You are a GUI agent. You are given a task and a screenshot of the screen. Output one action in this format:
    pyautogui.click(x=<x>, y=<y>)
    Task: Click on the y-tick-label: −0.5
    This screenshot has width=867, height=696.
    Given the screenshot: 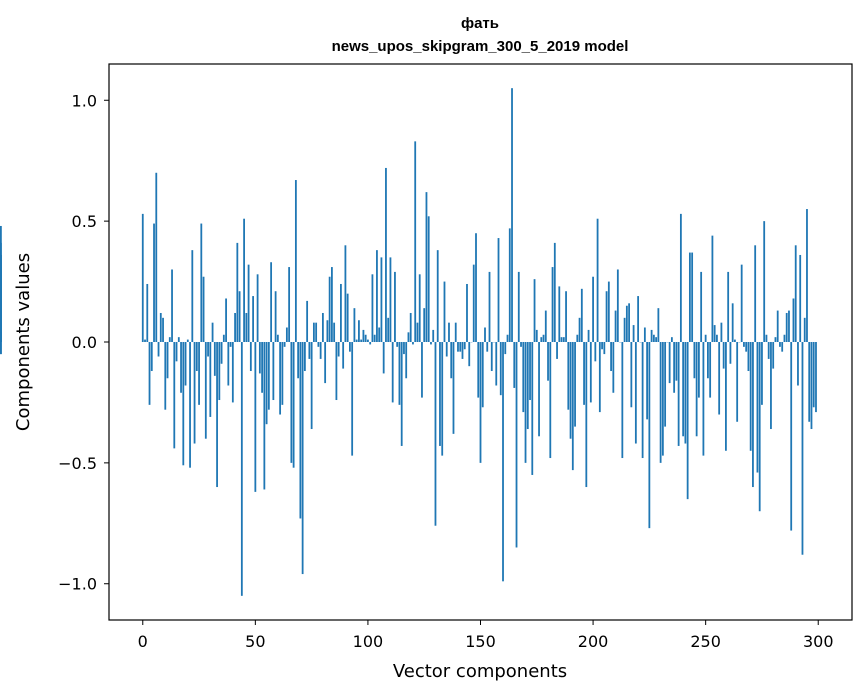 What is the action you would take?
    pyautogui.click(x=77, y=463)
    